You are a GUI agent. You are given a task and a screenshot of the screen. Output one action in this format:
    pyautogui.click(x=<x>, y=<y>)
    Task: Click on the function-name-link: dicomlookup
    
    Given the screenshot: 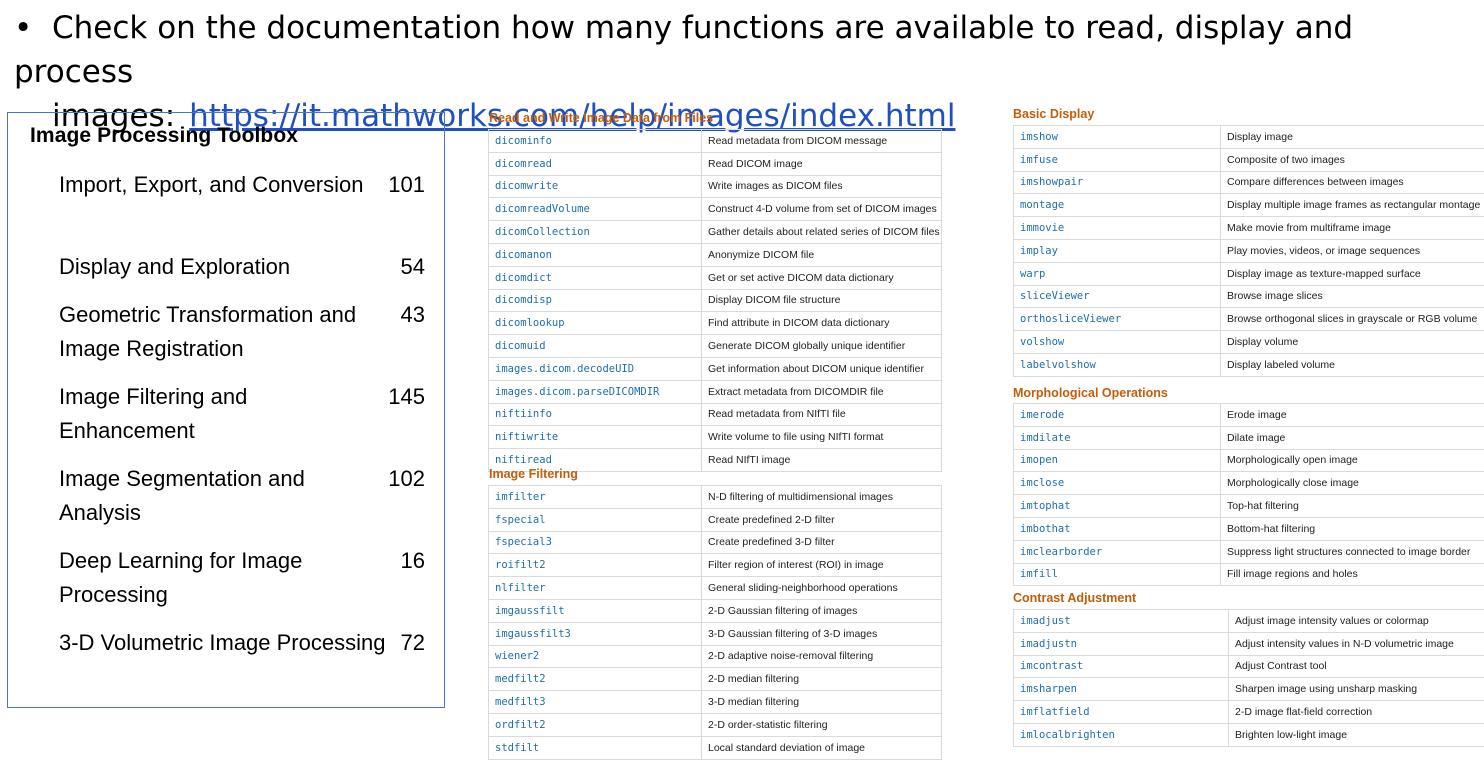 What is the action you would take?
    pyautogui.click(x=595, y=323)
    